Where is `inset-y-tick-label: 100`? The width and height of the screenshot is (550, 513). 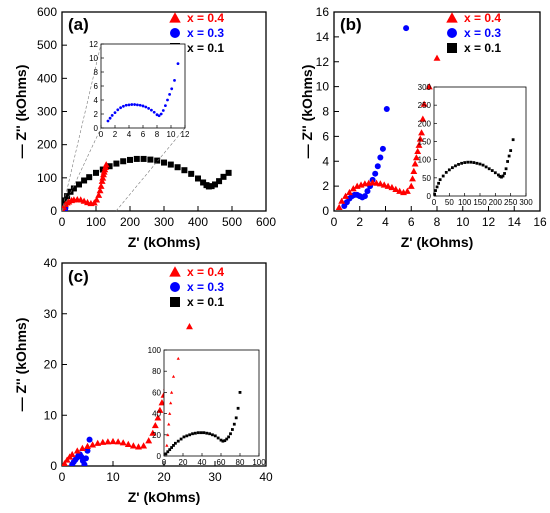
inset-y-tick-label: 100 is located at coordinates (155, 350).